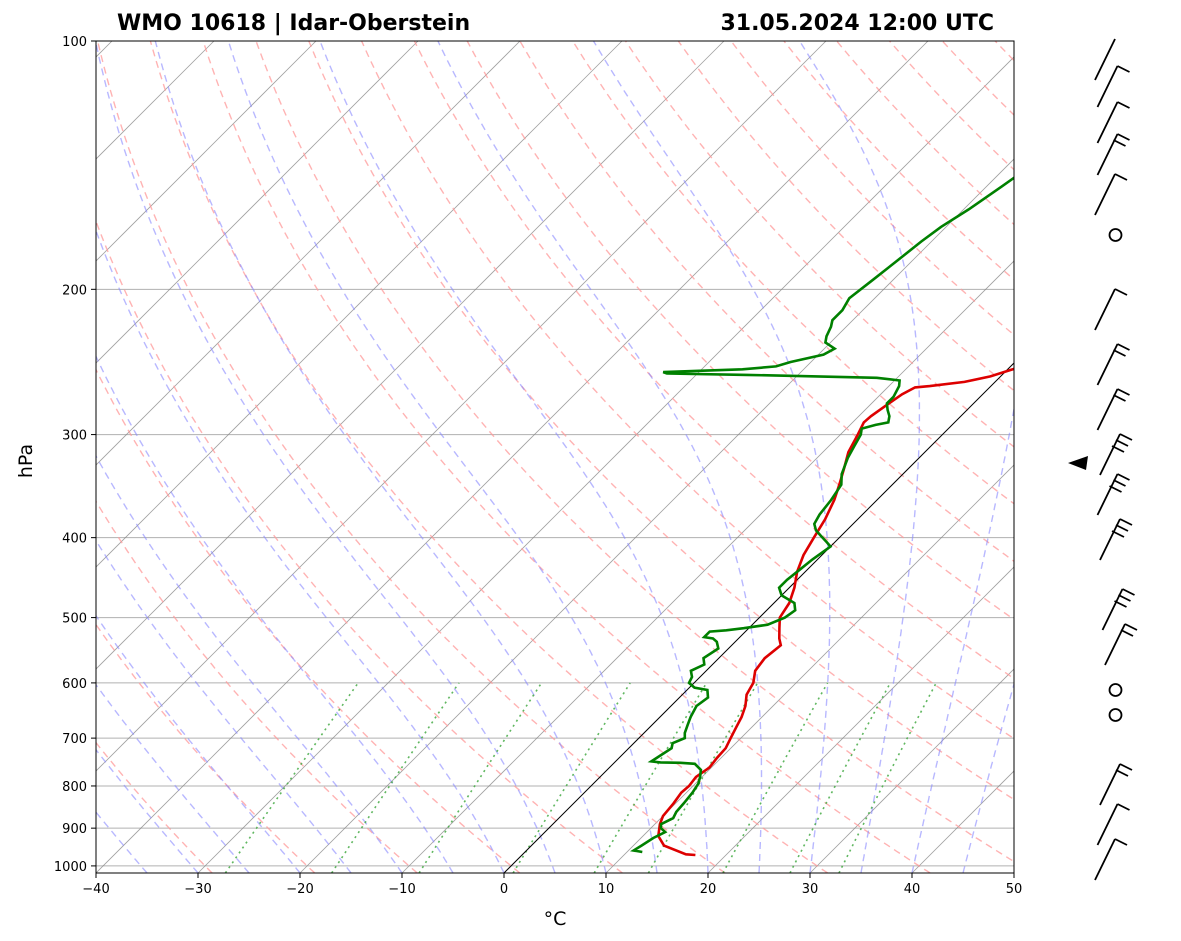 The image size is (1181, 941). What do you see at coordinates (552, 885) in the screenshot?
I see `x-axis-ticks: −40 −30 −20 −10 0 10 20 30 40 50` at bounding box center [552, 885].